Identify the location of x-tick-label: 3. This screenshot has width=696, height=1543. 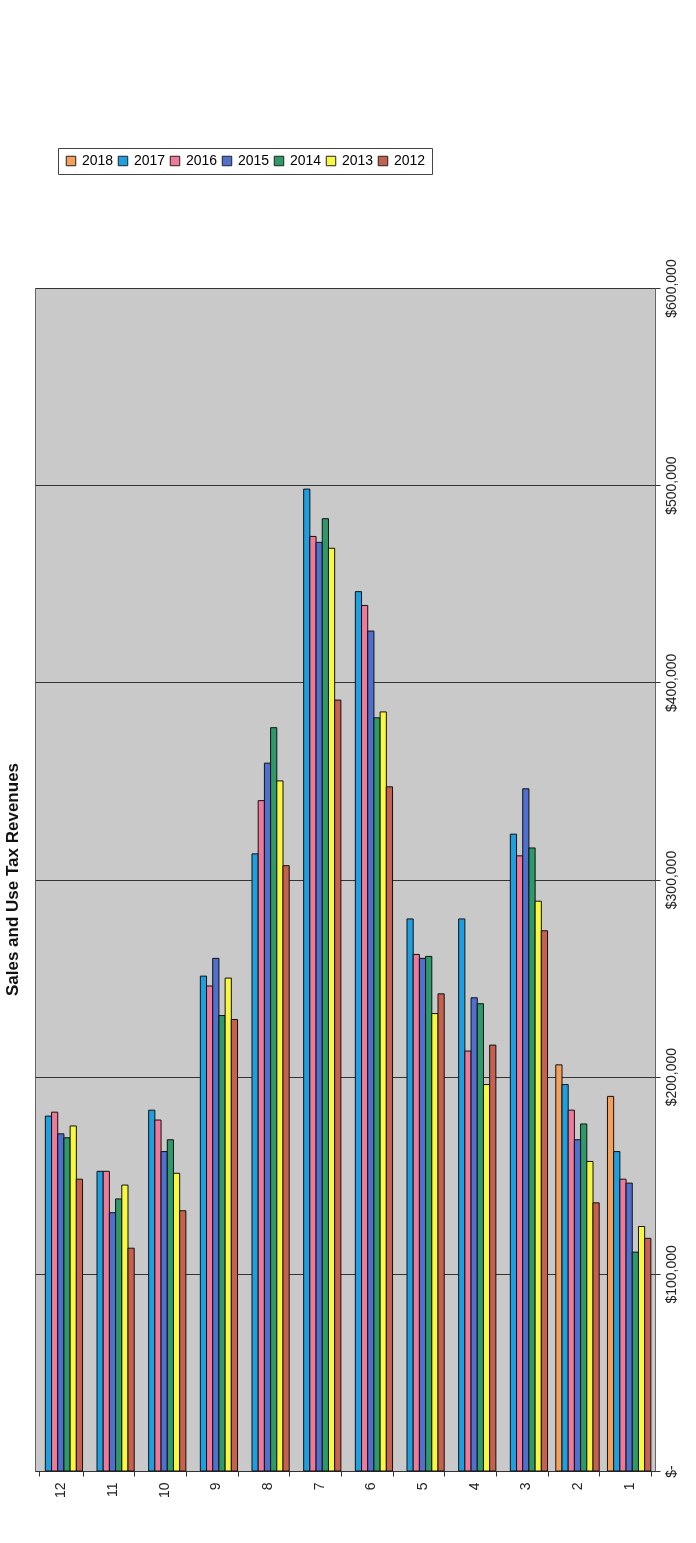
(525, 1486).